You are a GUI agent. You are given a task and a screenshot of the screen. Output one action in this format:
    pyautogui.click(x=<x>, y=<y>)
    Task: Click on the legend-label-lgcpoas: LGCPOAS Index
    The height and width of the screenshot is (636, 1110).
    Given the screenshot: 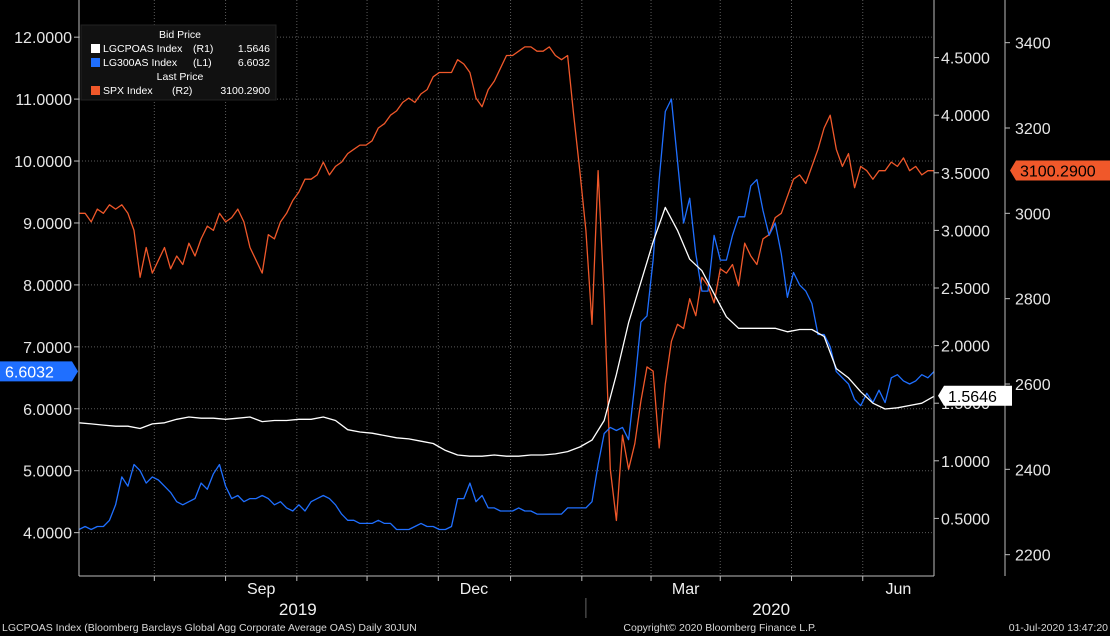 What is the action you would take?
    pyautogui.click(x=143, y=49)
    